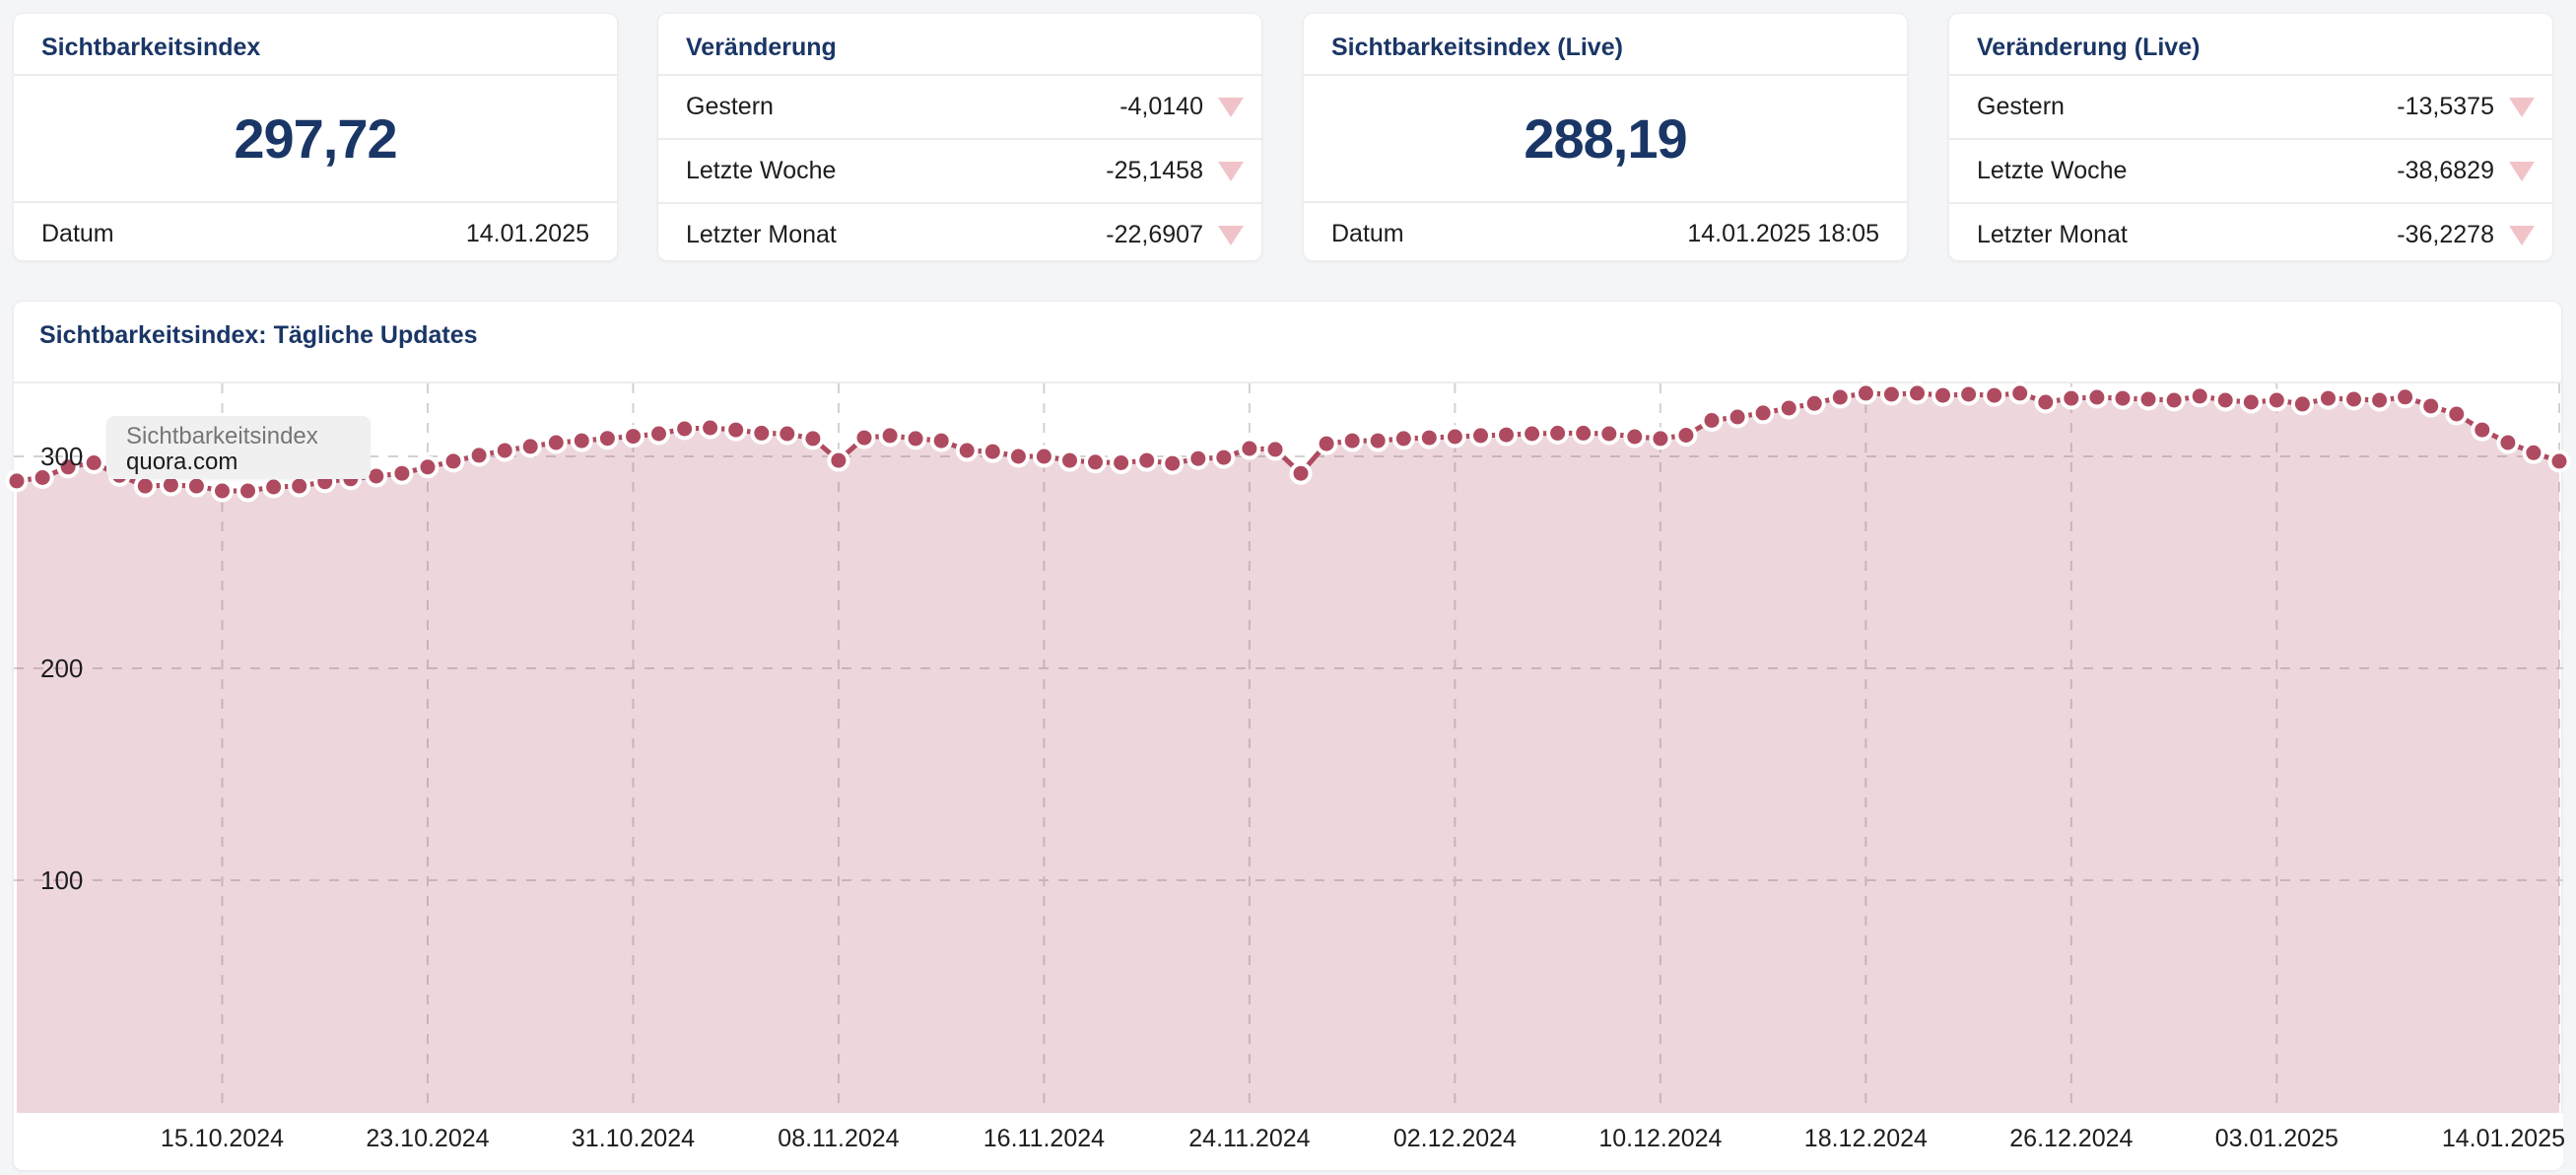  Describe the element at coordinates (1154, 234) in the screenshot. I see `change-row-value: -22,6907` at that location.